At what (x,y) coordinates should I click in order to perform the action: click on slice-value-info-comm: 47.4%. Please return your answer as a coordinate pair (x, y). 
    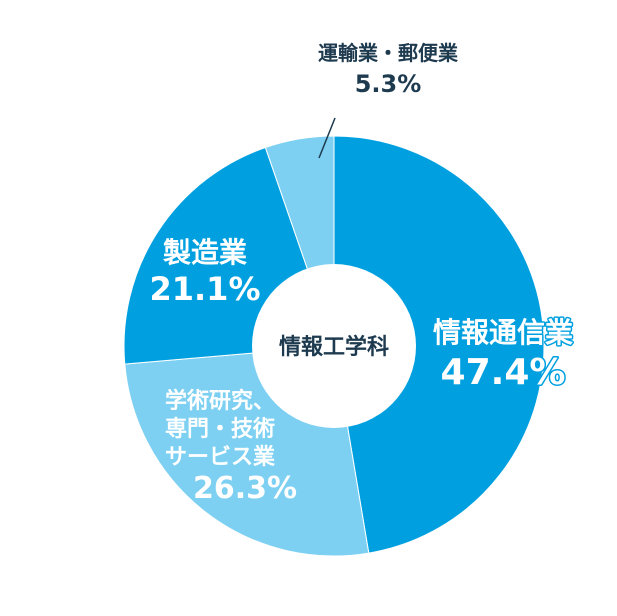
    Looking at the image, I should click on (503, 372).